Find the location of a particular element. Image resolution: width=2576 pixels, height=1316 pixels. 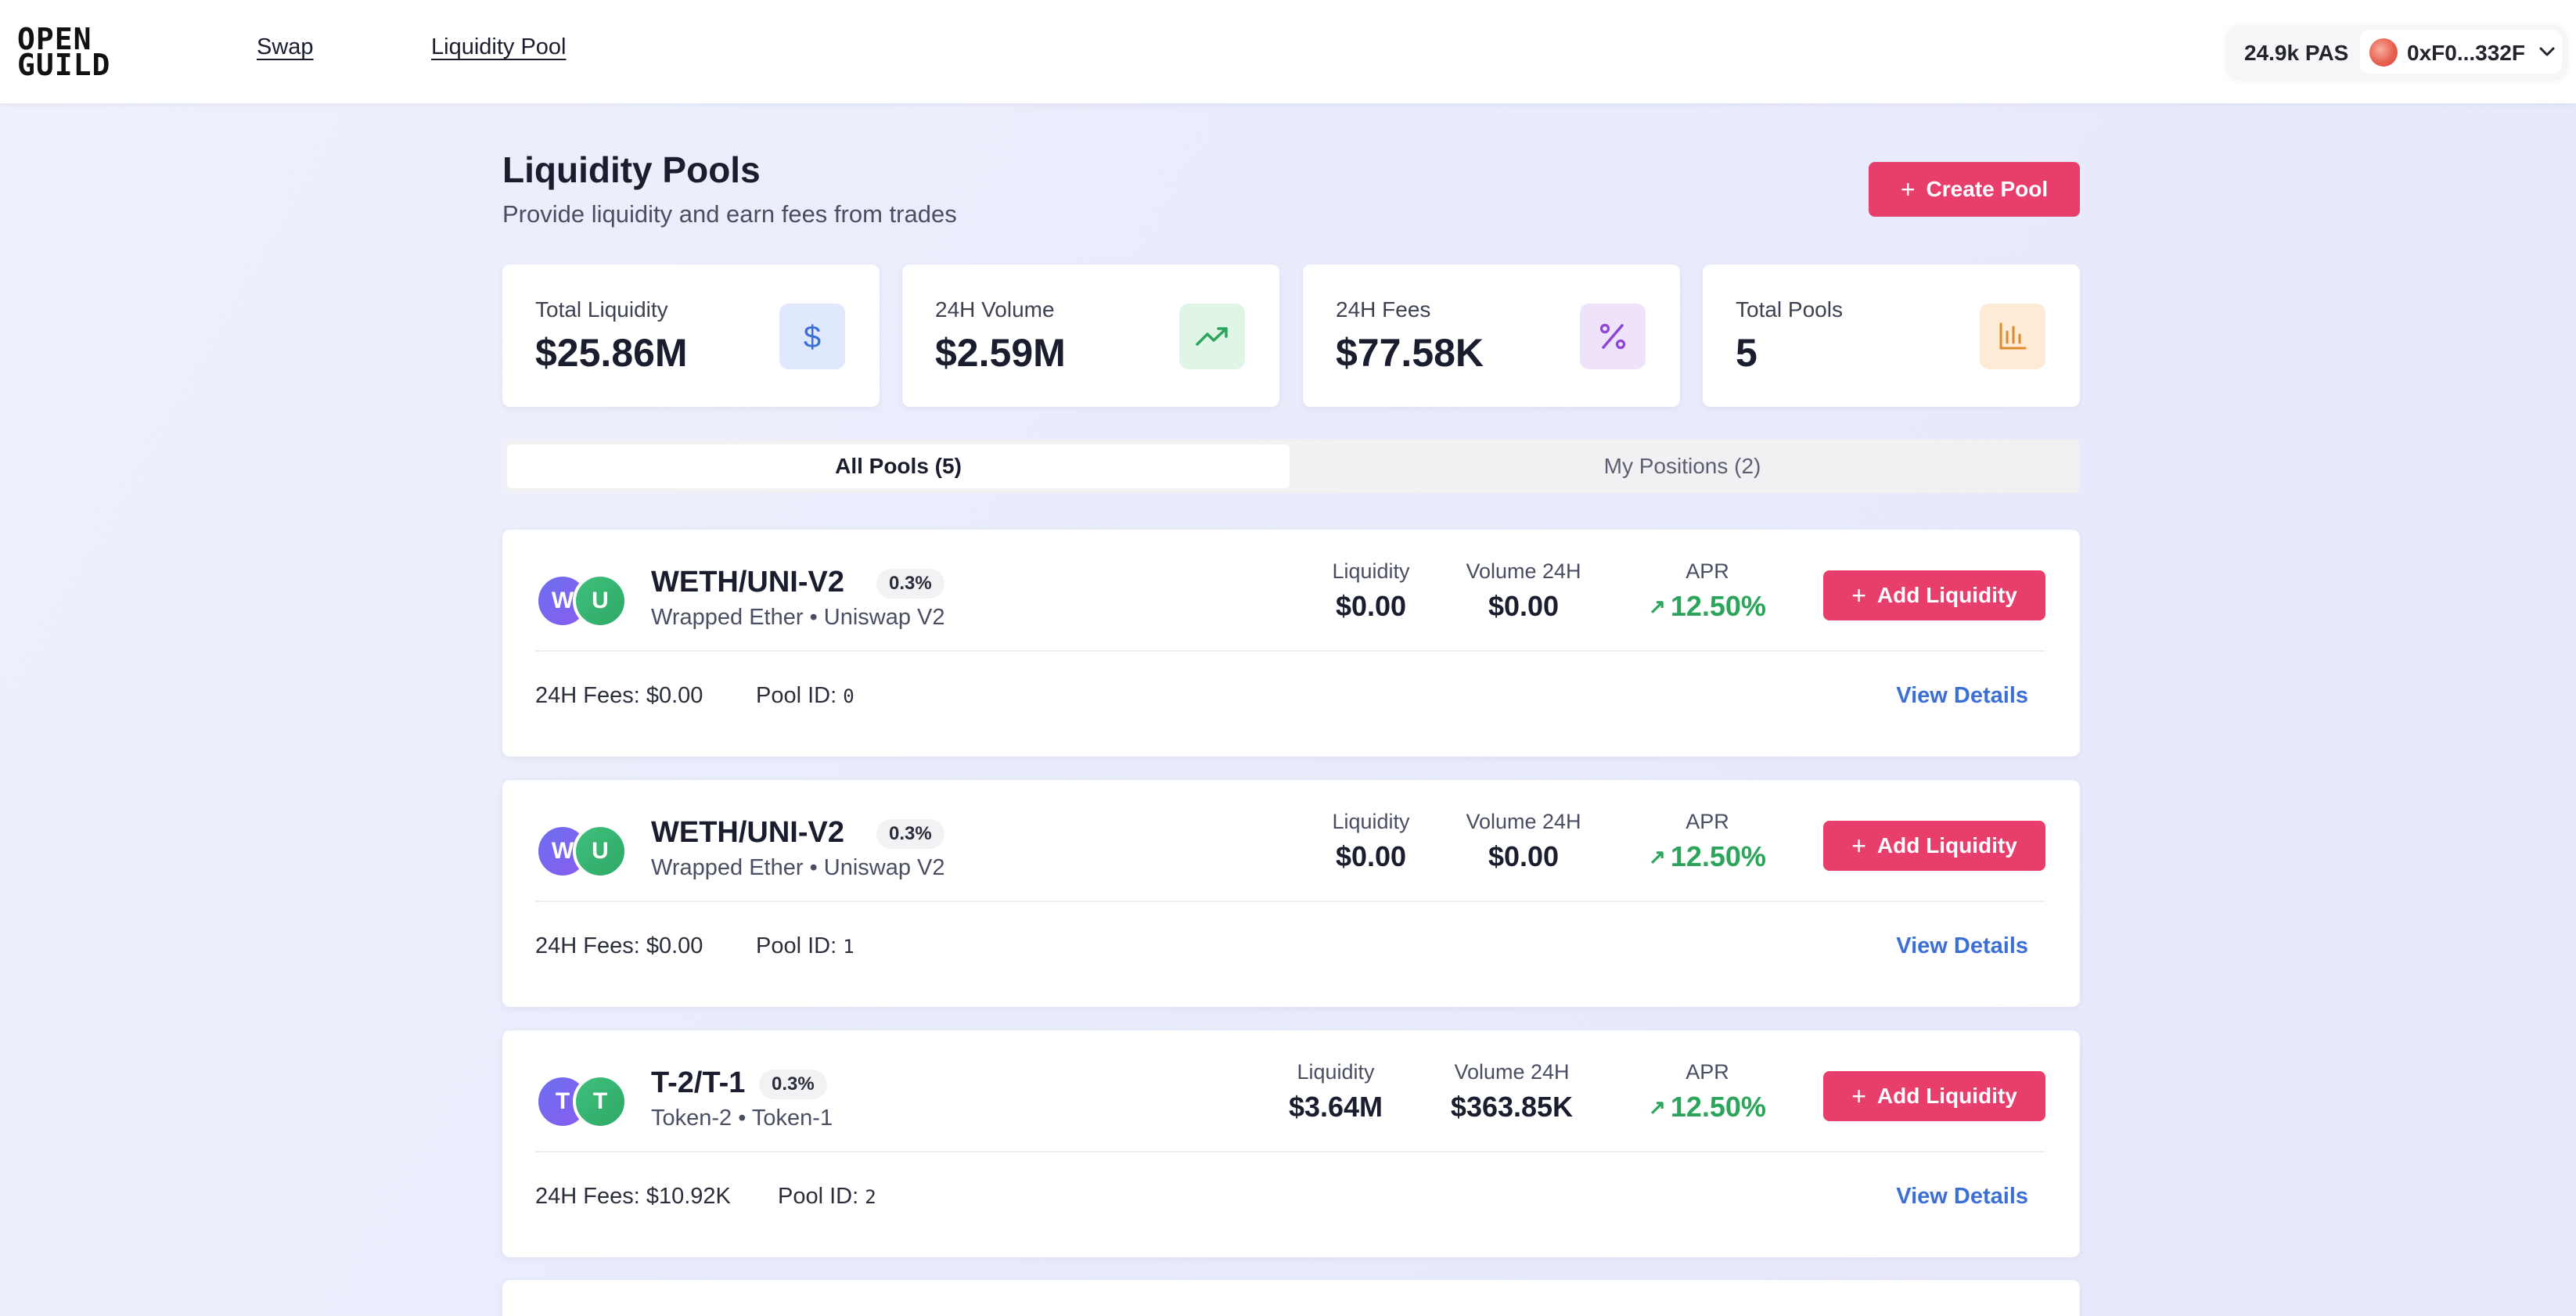

pool-pair-name: T-2/T-1 is located at coordinates (699, 1082).